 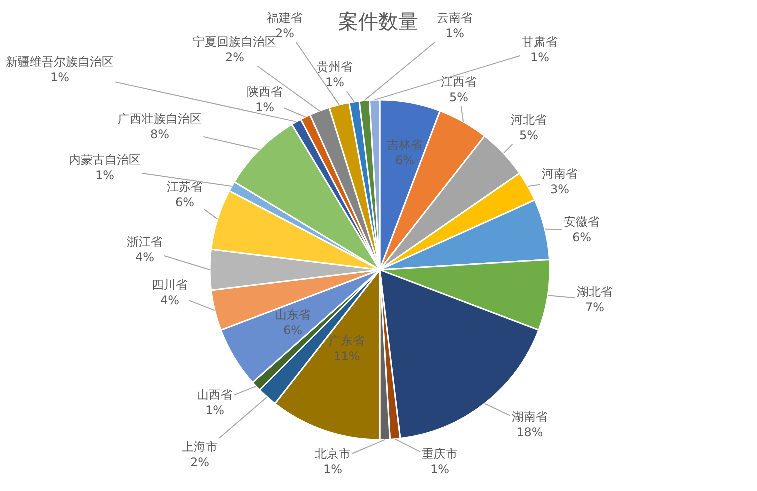 I want to click on data-label: 7%, so click(x=595, y=307).